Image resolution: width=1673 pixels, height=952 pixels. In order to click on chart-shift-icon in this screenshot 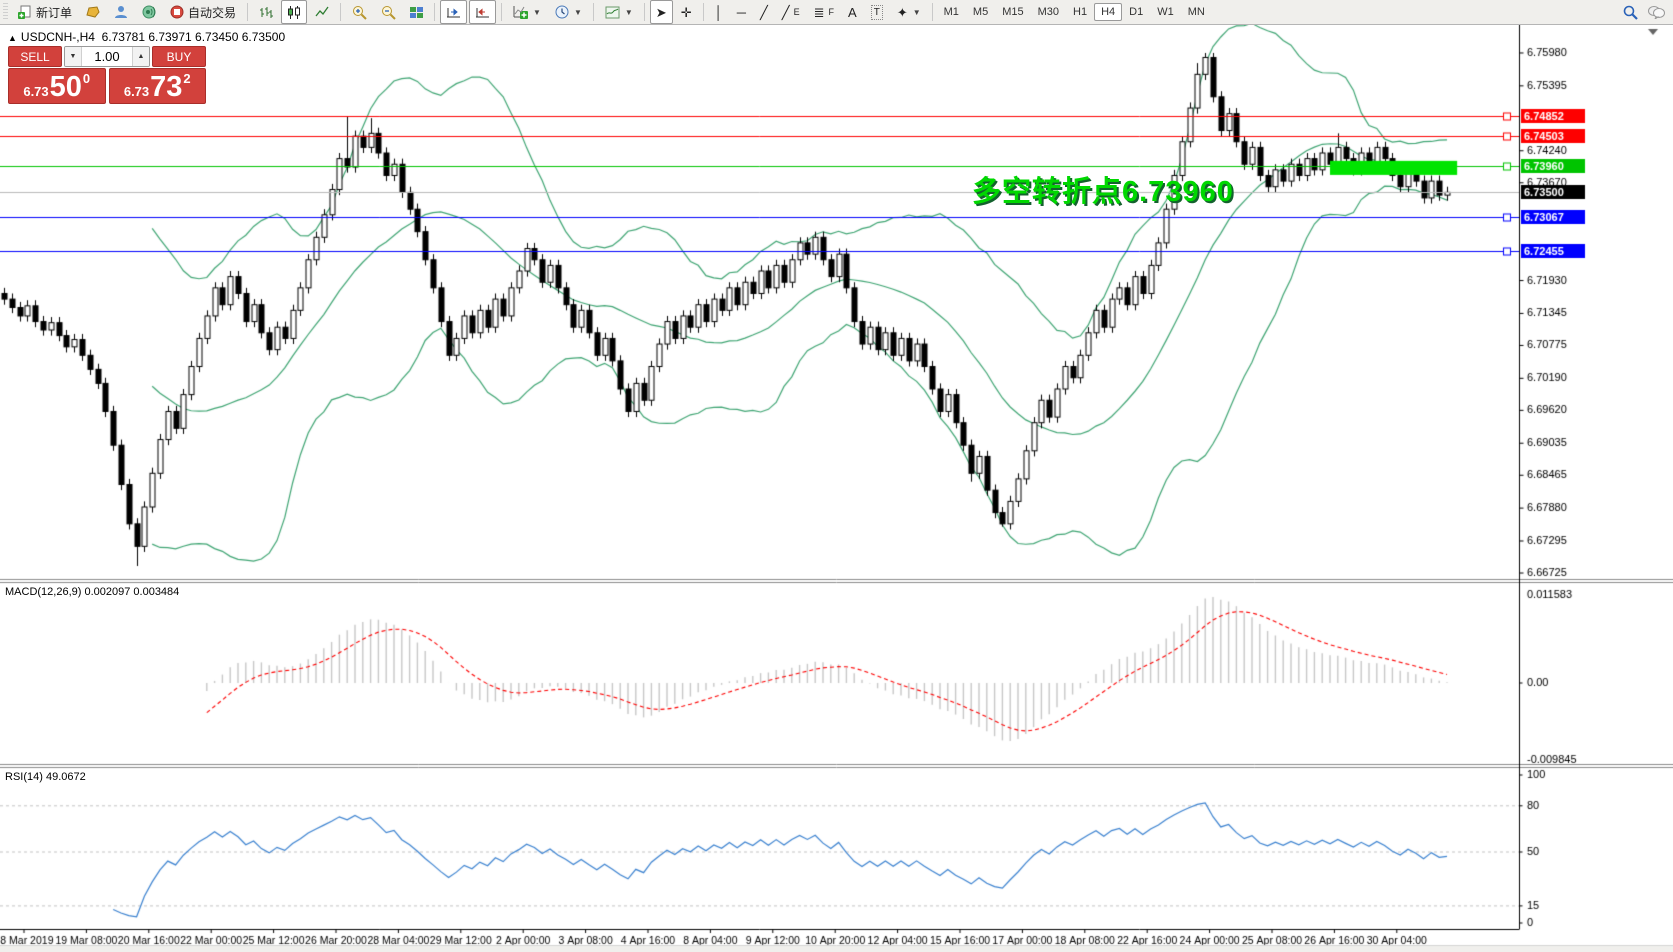, I will do `click(483, 12)`.